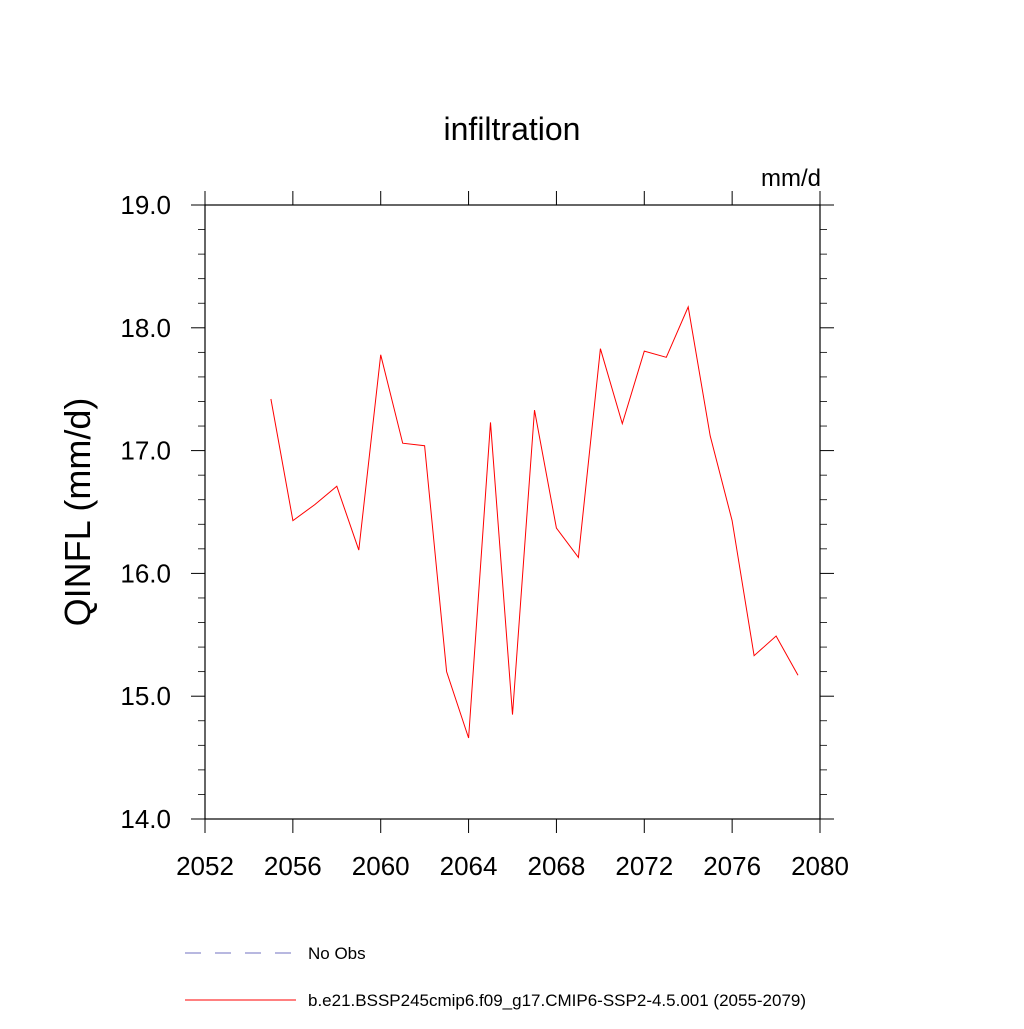  I want to click on legend-label: No Obs, so click(337, 953).